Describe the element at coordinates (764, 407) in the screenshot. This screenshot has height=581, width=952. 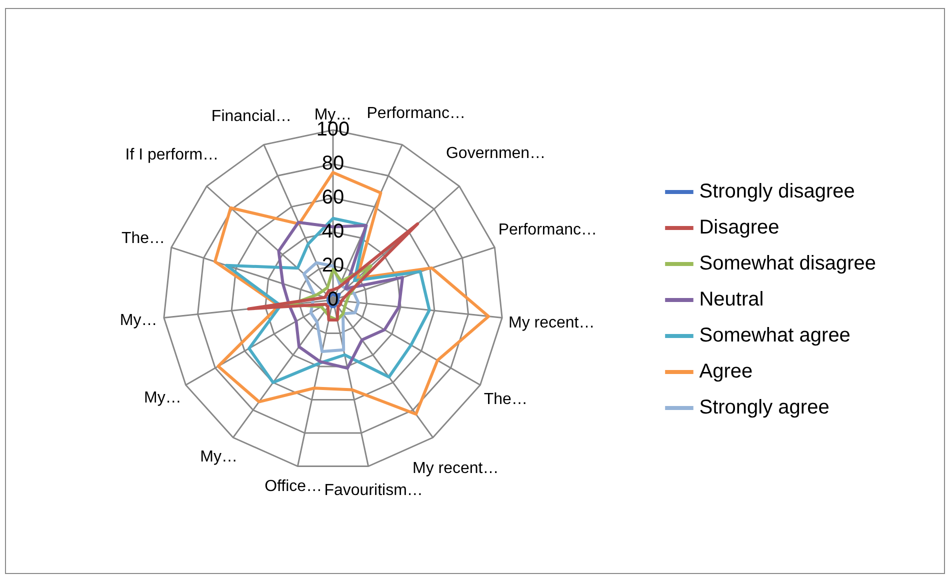
I see `legend-label: Strongly agree` at that location.